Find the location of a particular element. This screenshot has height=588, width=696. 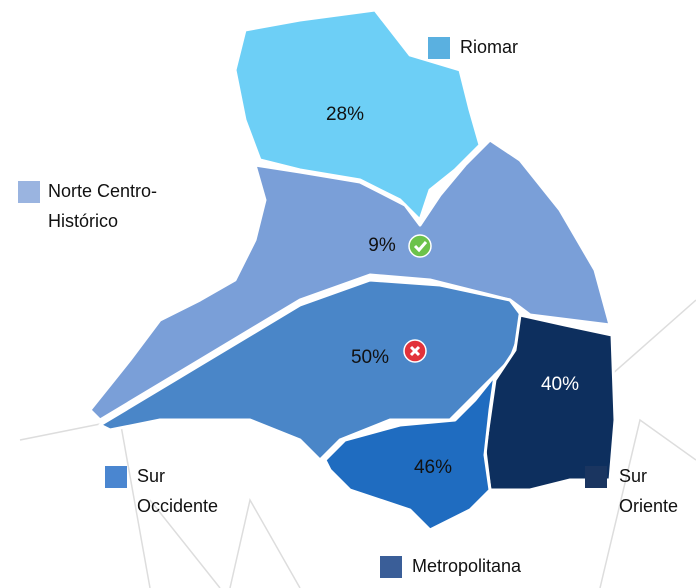

check-icon is located at coordinates (420, 246).